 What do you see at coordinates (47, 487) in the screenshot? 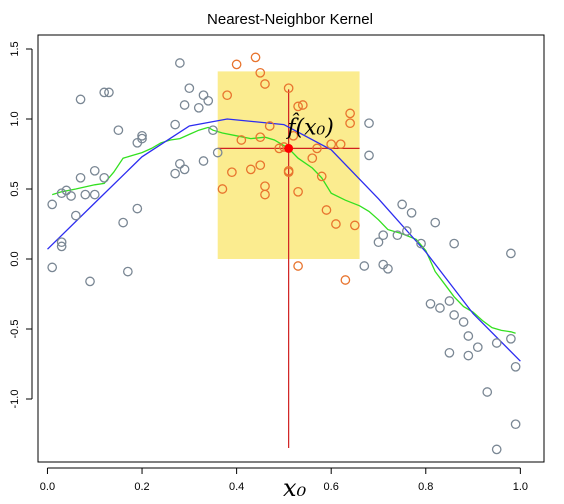
I see `x-tick-label: 0.0` at bounding box center [47, 487].